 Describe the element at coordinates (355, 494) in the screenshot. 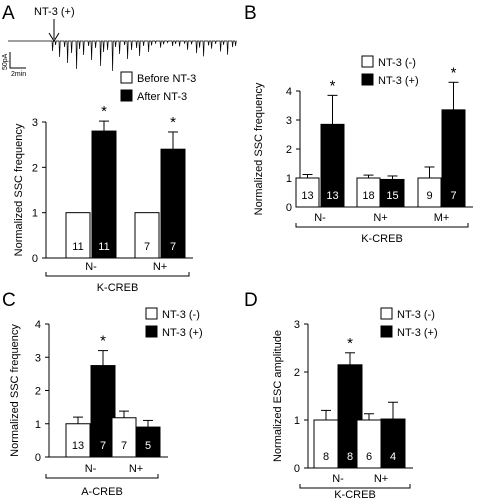

I see `group-label-d: K-CREB` at that location.